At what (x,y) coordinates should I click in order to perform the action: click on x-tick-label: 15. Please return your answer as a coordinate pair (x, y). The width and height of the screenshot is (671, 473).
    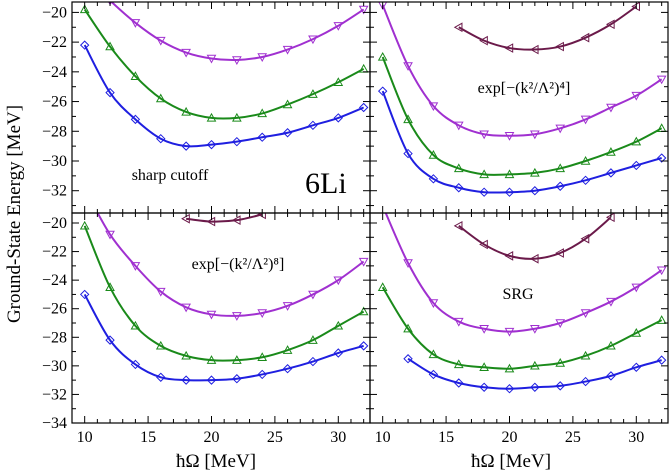
    Looking at the image, I should click on (446, 437).